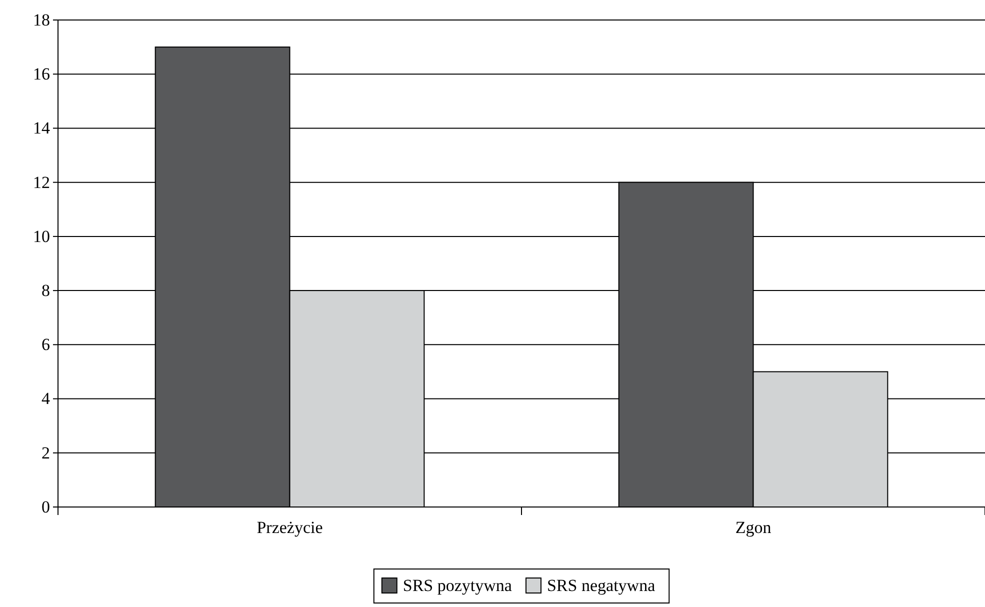  Describe the element at coordinates (601, 585) in the screenshot. I see `legend-label: SRS negatywna` at that location.